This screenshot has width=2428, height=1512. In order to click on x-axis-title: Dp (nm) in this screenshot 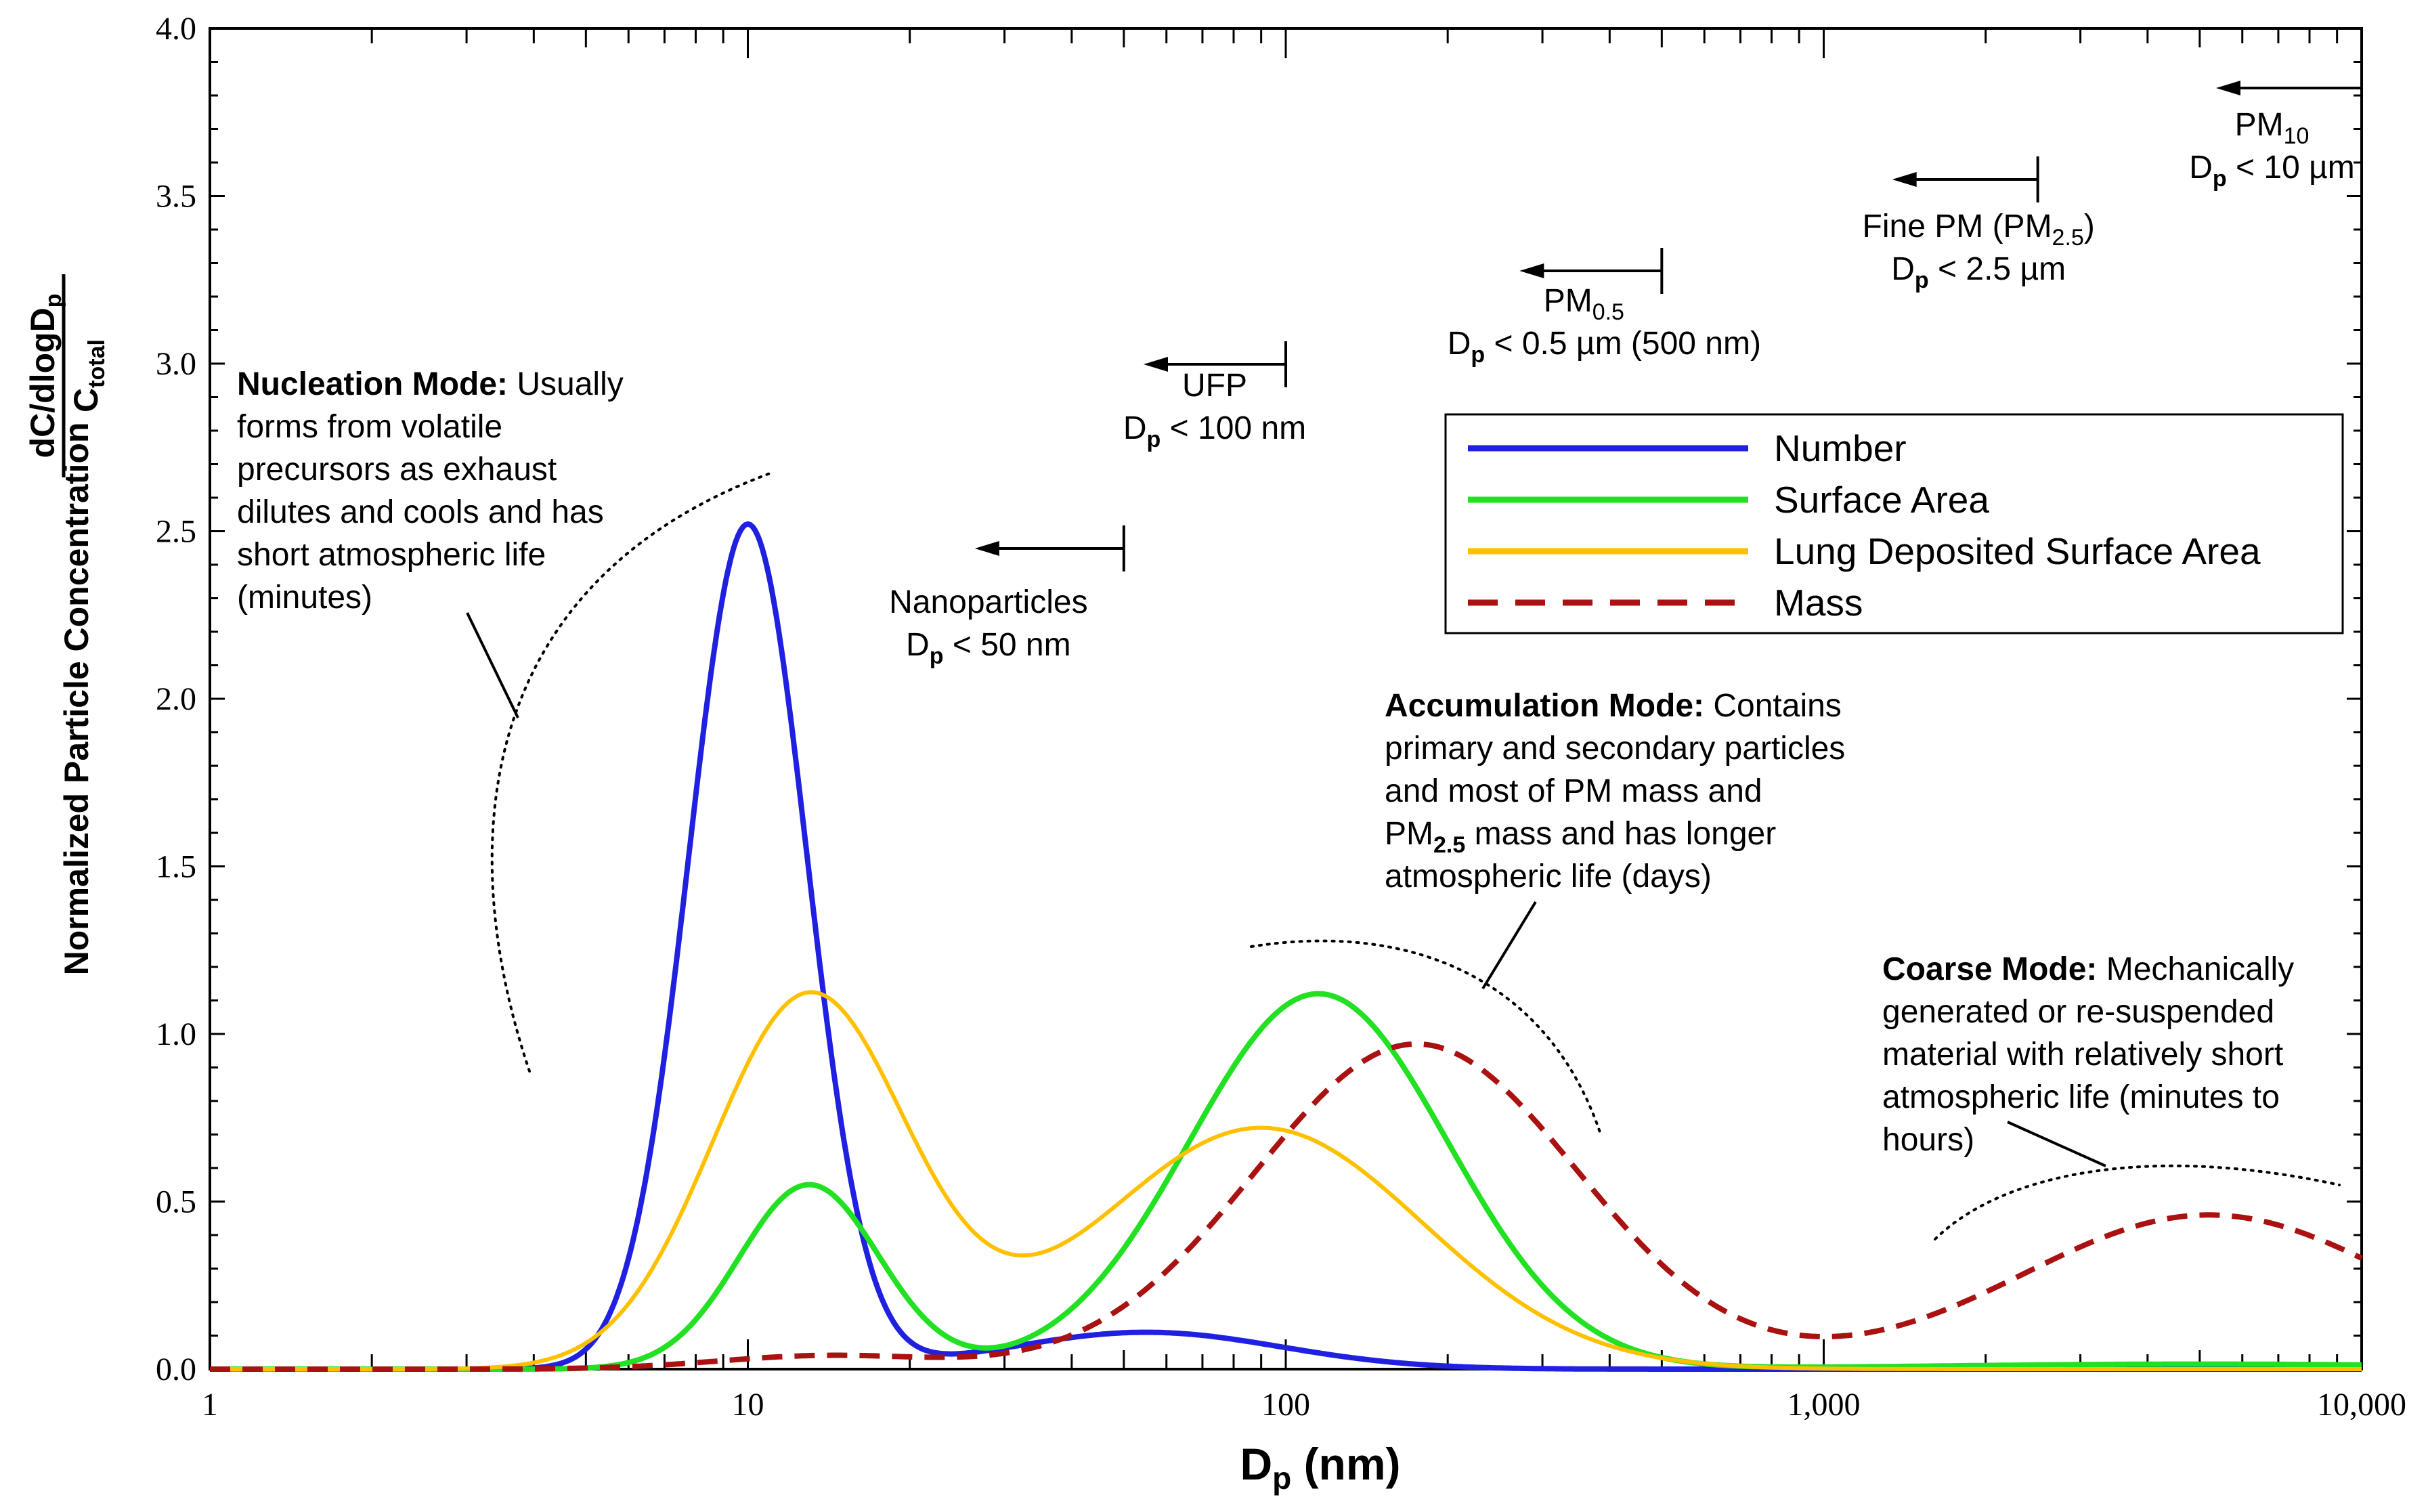, I will do `click(1320, 1467)`.